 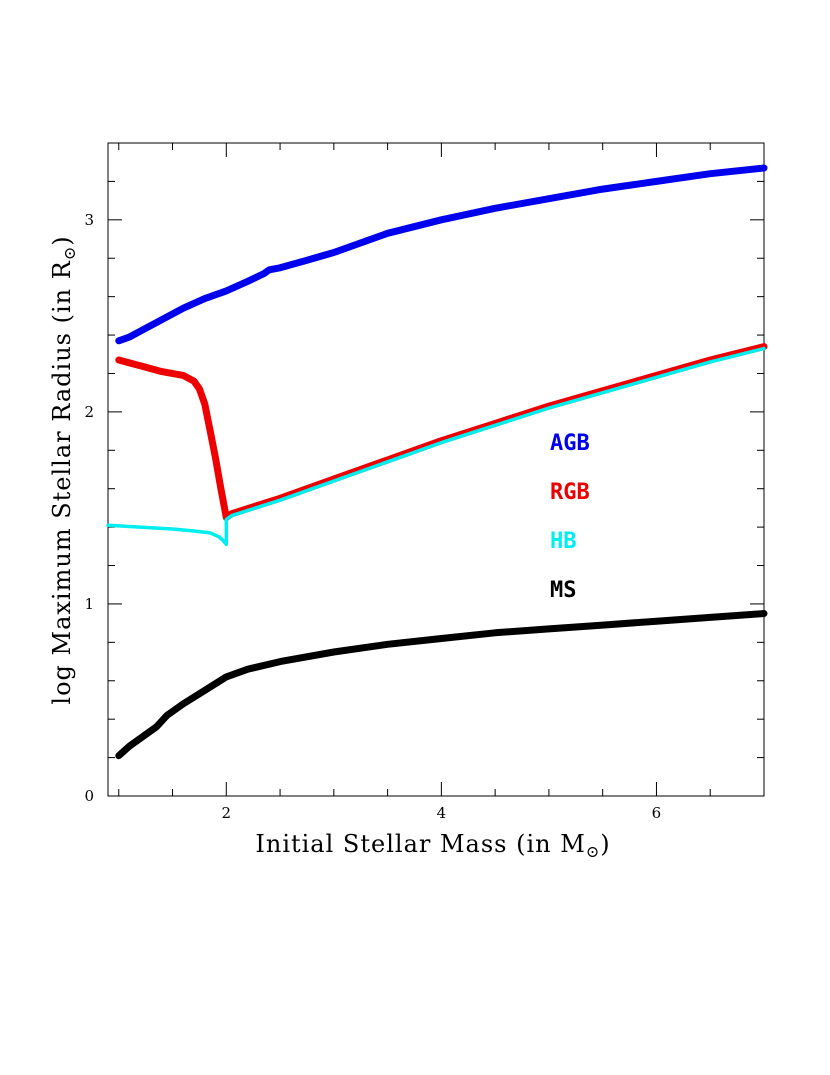 I want to click on y-tick-label: 0, so click(x=89, y=796).